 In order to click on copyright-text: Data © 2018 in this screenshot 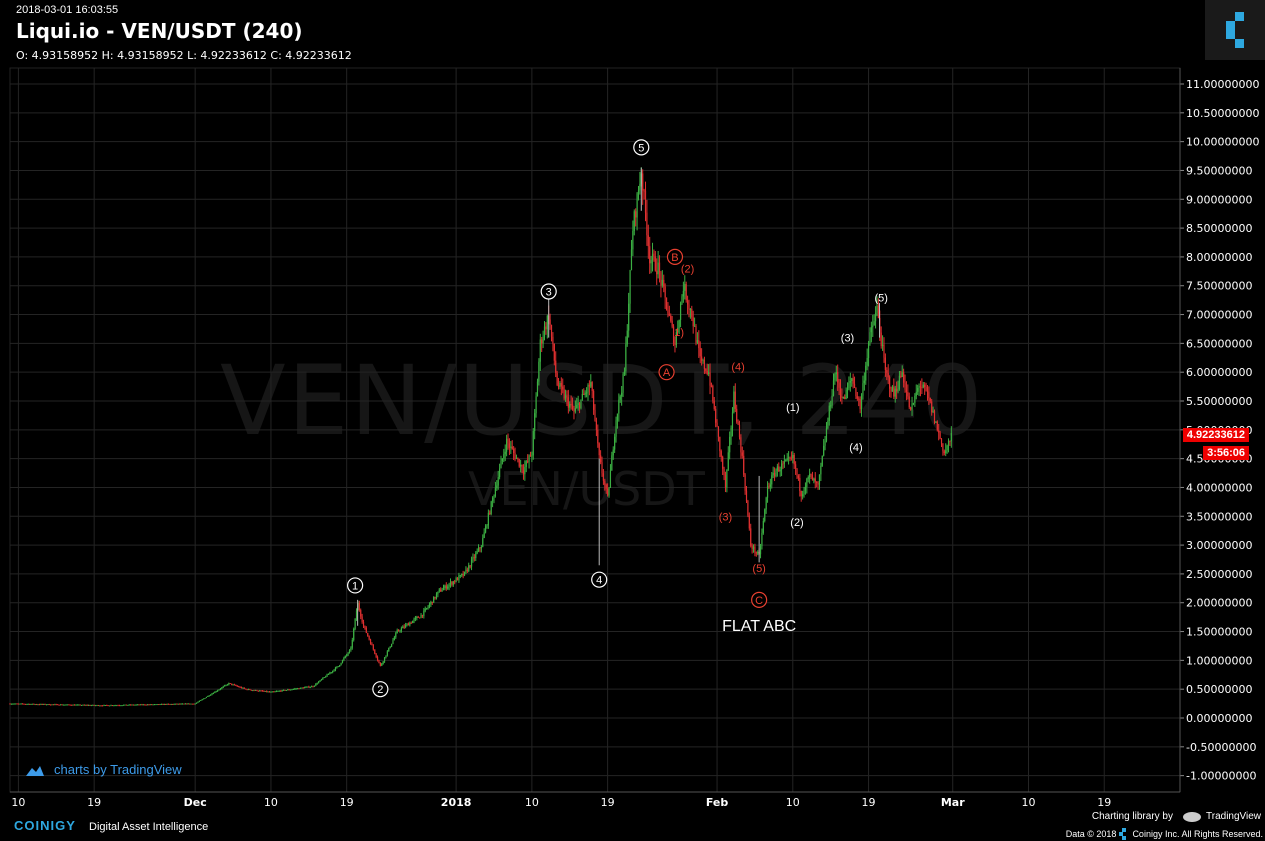, I will do `click(1091, 834)`.